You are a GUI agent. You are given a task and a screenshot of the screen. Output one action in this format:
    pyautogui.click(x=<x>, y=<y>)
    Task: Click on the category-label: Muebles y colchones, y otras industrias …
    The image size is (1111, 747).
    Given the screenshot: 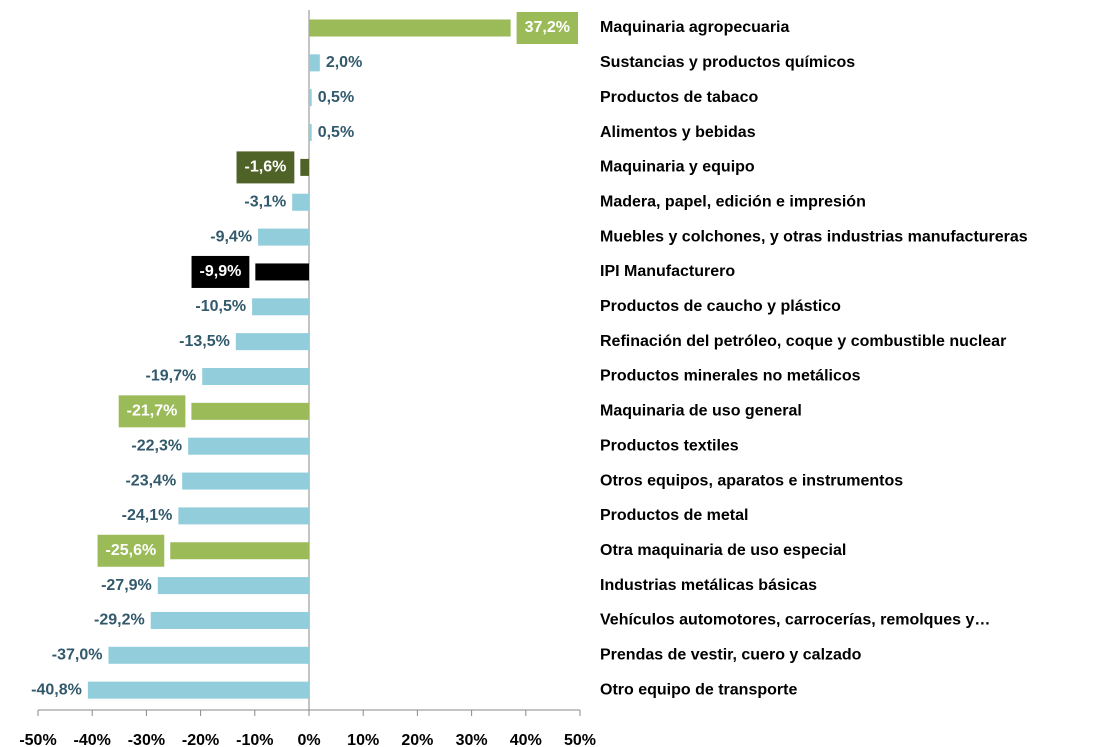 What is the action you would take?
    pyautogui.click(x=814, y=236)
    